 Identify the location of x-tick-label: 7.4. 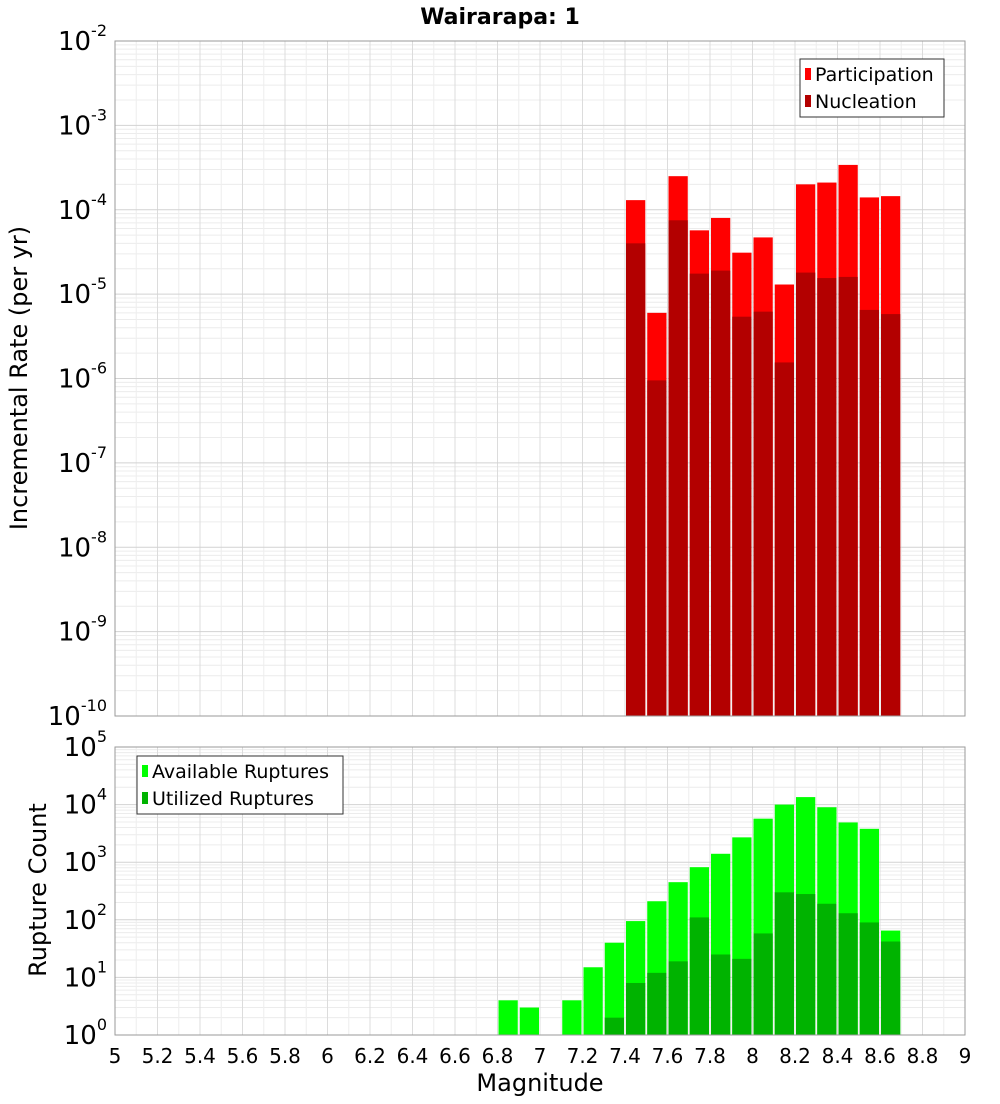
(625, 1056).